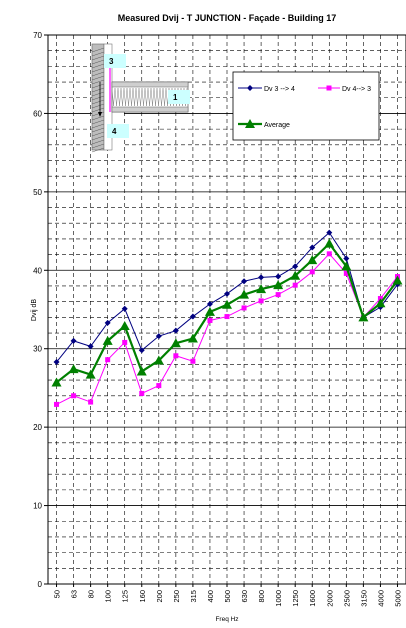 This screenshot has height=628, width=406. Describe the element at coordinates (34, 310) in the screenshot. I see `y-axis-label: Dvij dB` at that location.